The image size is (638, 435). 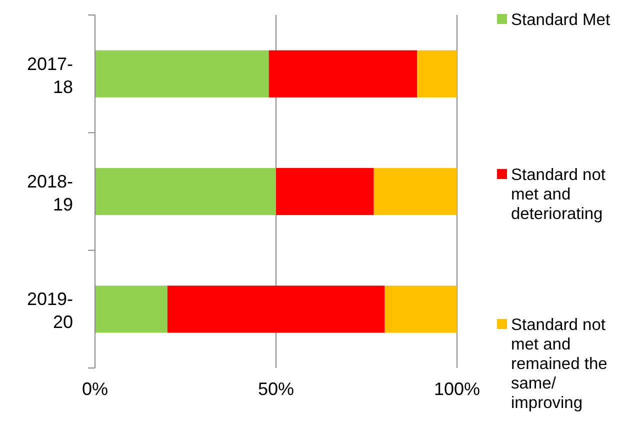 What do you see at coordinates (49, 75) in the screenshot?
I see `y-tick-label: 2017-18` at bounding box center [49, 75].